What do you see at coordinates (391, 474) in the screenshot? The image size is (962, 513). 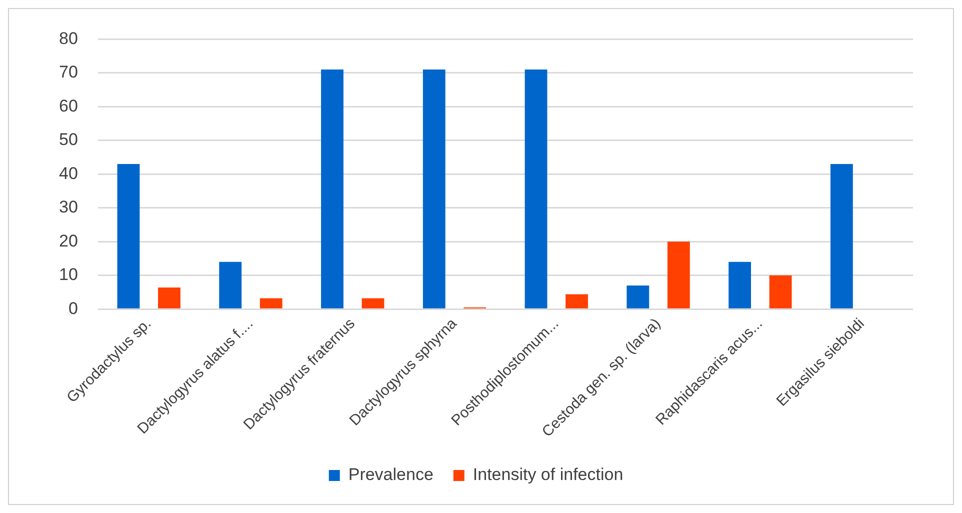 I see `legend-label: Prevalence` at bounding box center [391, 474].